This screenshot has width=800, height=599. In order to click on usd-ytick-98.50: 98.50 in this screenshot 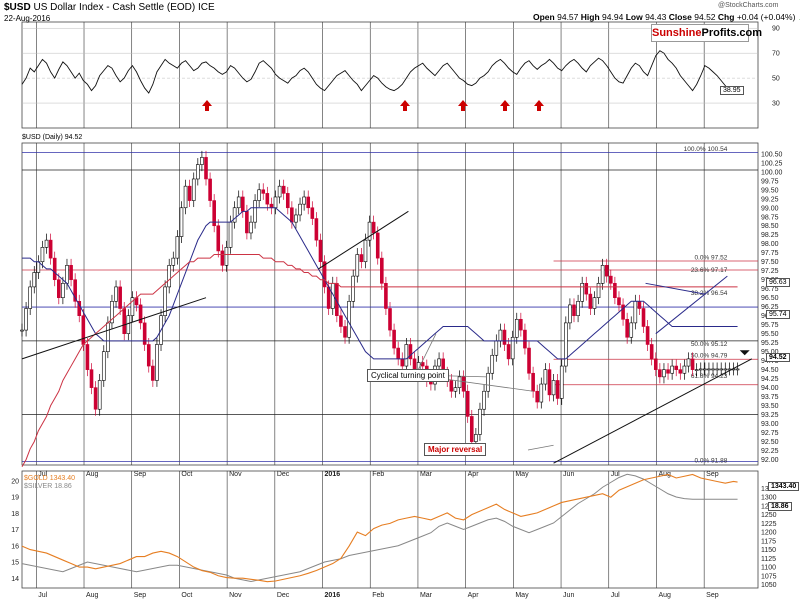, I will do `click(770, 226)`.